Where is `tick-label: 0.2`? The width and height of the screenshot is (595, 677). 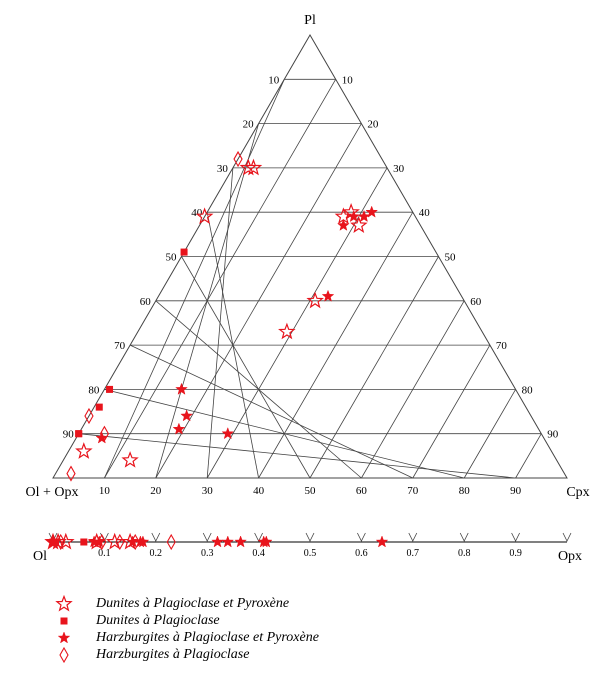 tick-label: 0.2 is located at coordinates (156, 553).